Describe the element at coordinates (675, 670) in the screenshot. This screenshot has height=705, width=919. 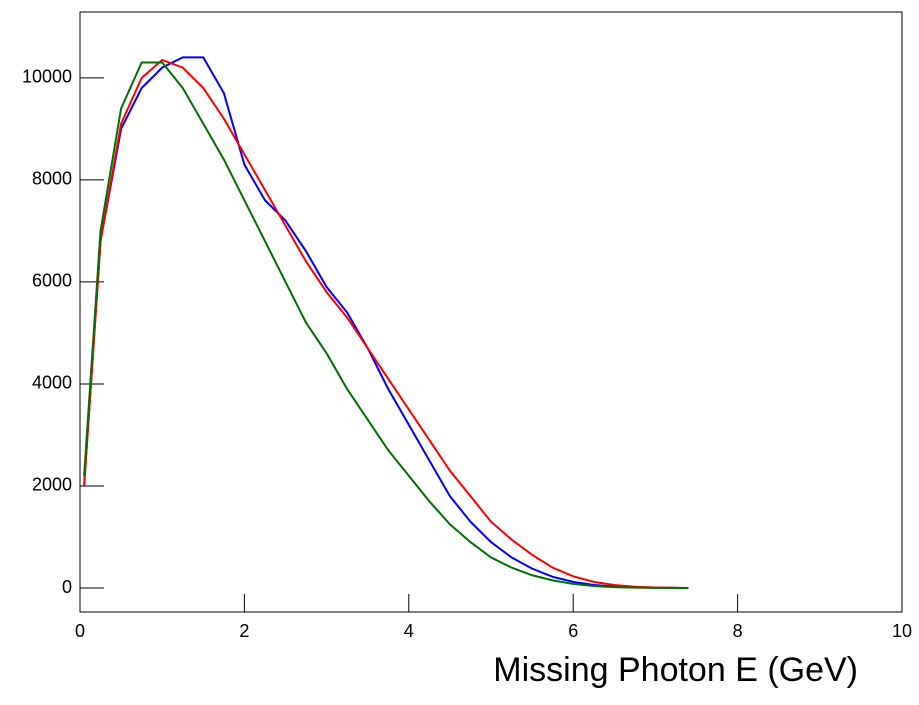
I see `x-axis-label: Missing Photon E (GeV)` at that location.